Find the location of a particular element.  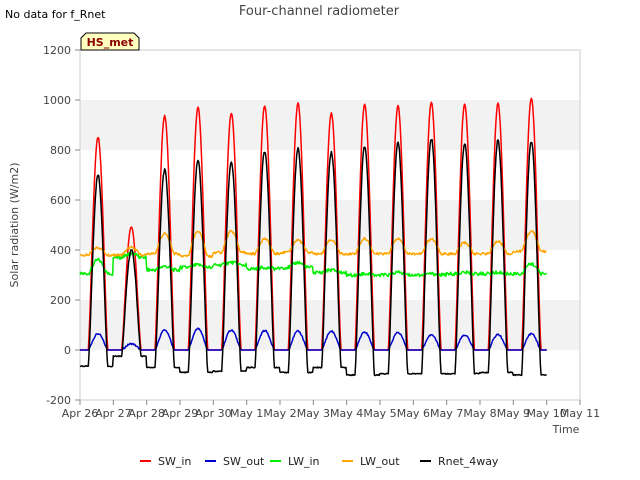

x-tick-label: May 3 is located at coordinates (313, 413).